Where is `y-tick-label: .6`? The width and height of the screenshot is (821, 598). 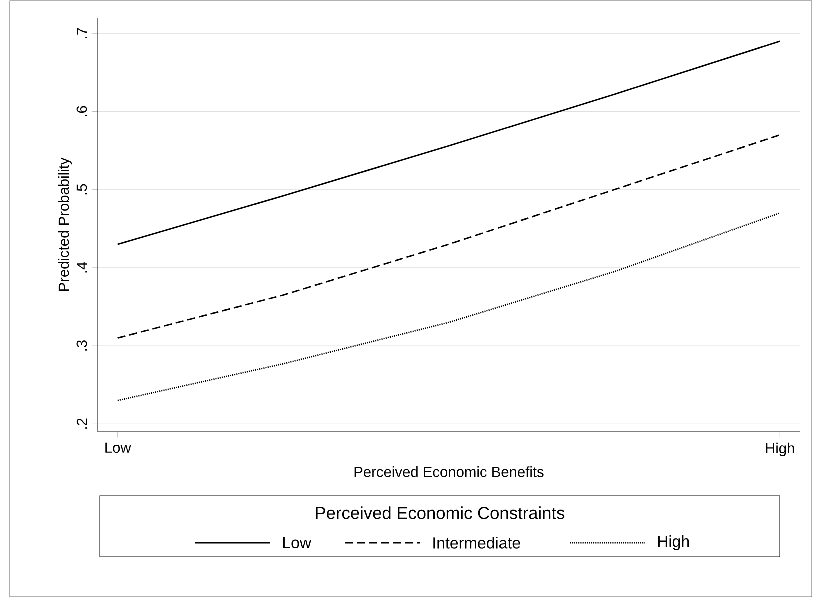
y-tick-label: .6 is located at coordinates (82, 111).